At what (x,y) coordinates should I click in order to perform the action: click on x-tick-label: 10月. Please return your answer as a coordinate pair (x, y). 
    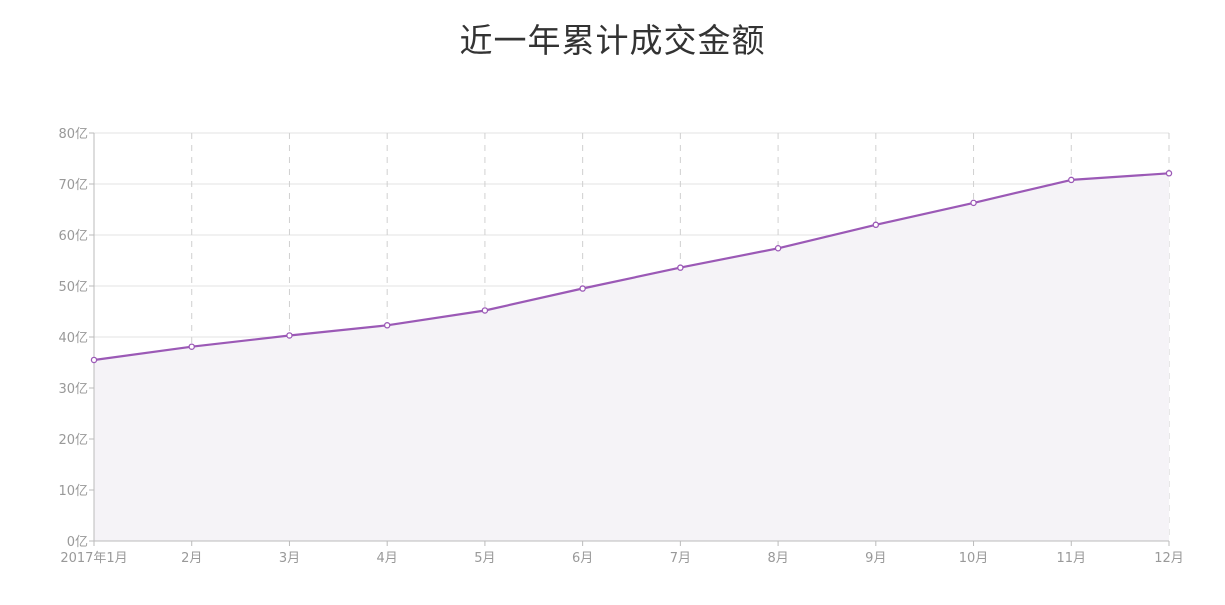
    Looking at the image, I should click on (974, 558).